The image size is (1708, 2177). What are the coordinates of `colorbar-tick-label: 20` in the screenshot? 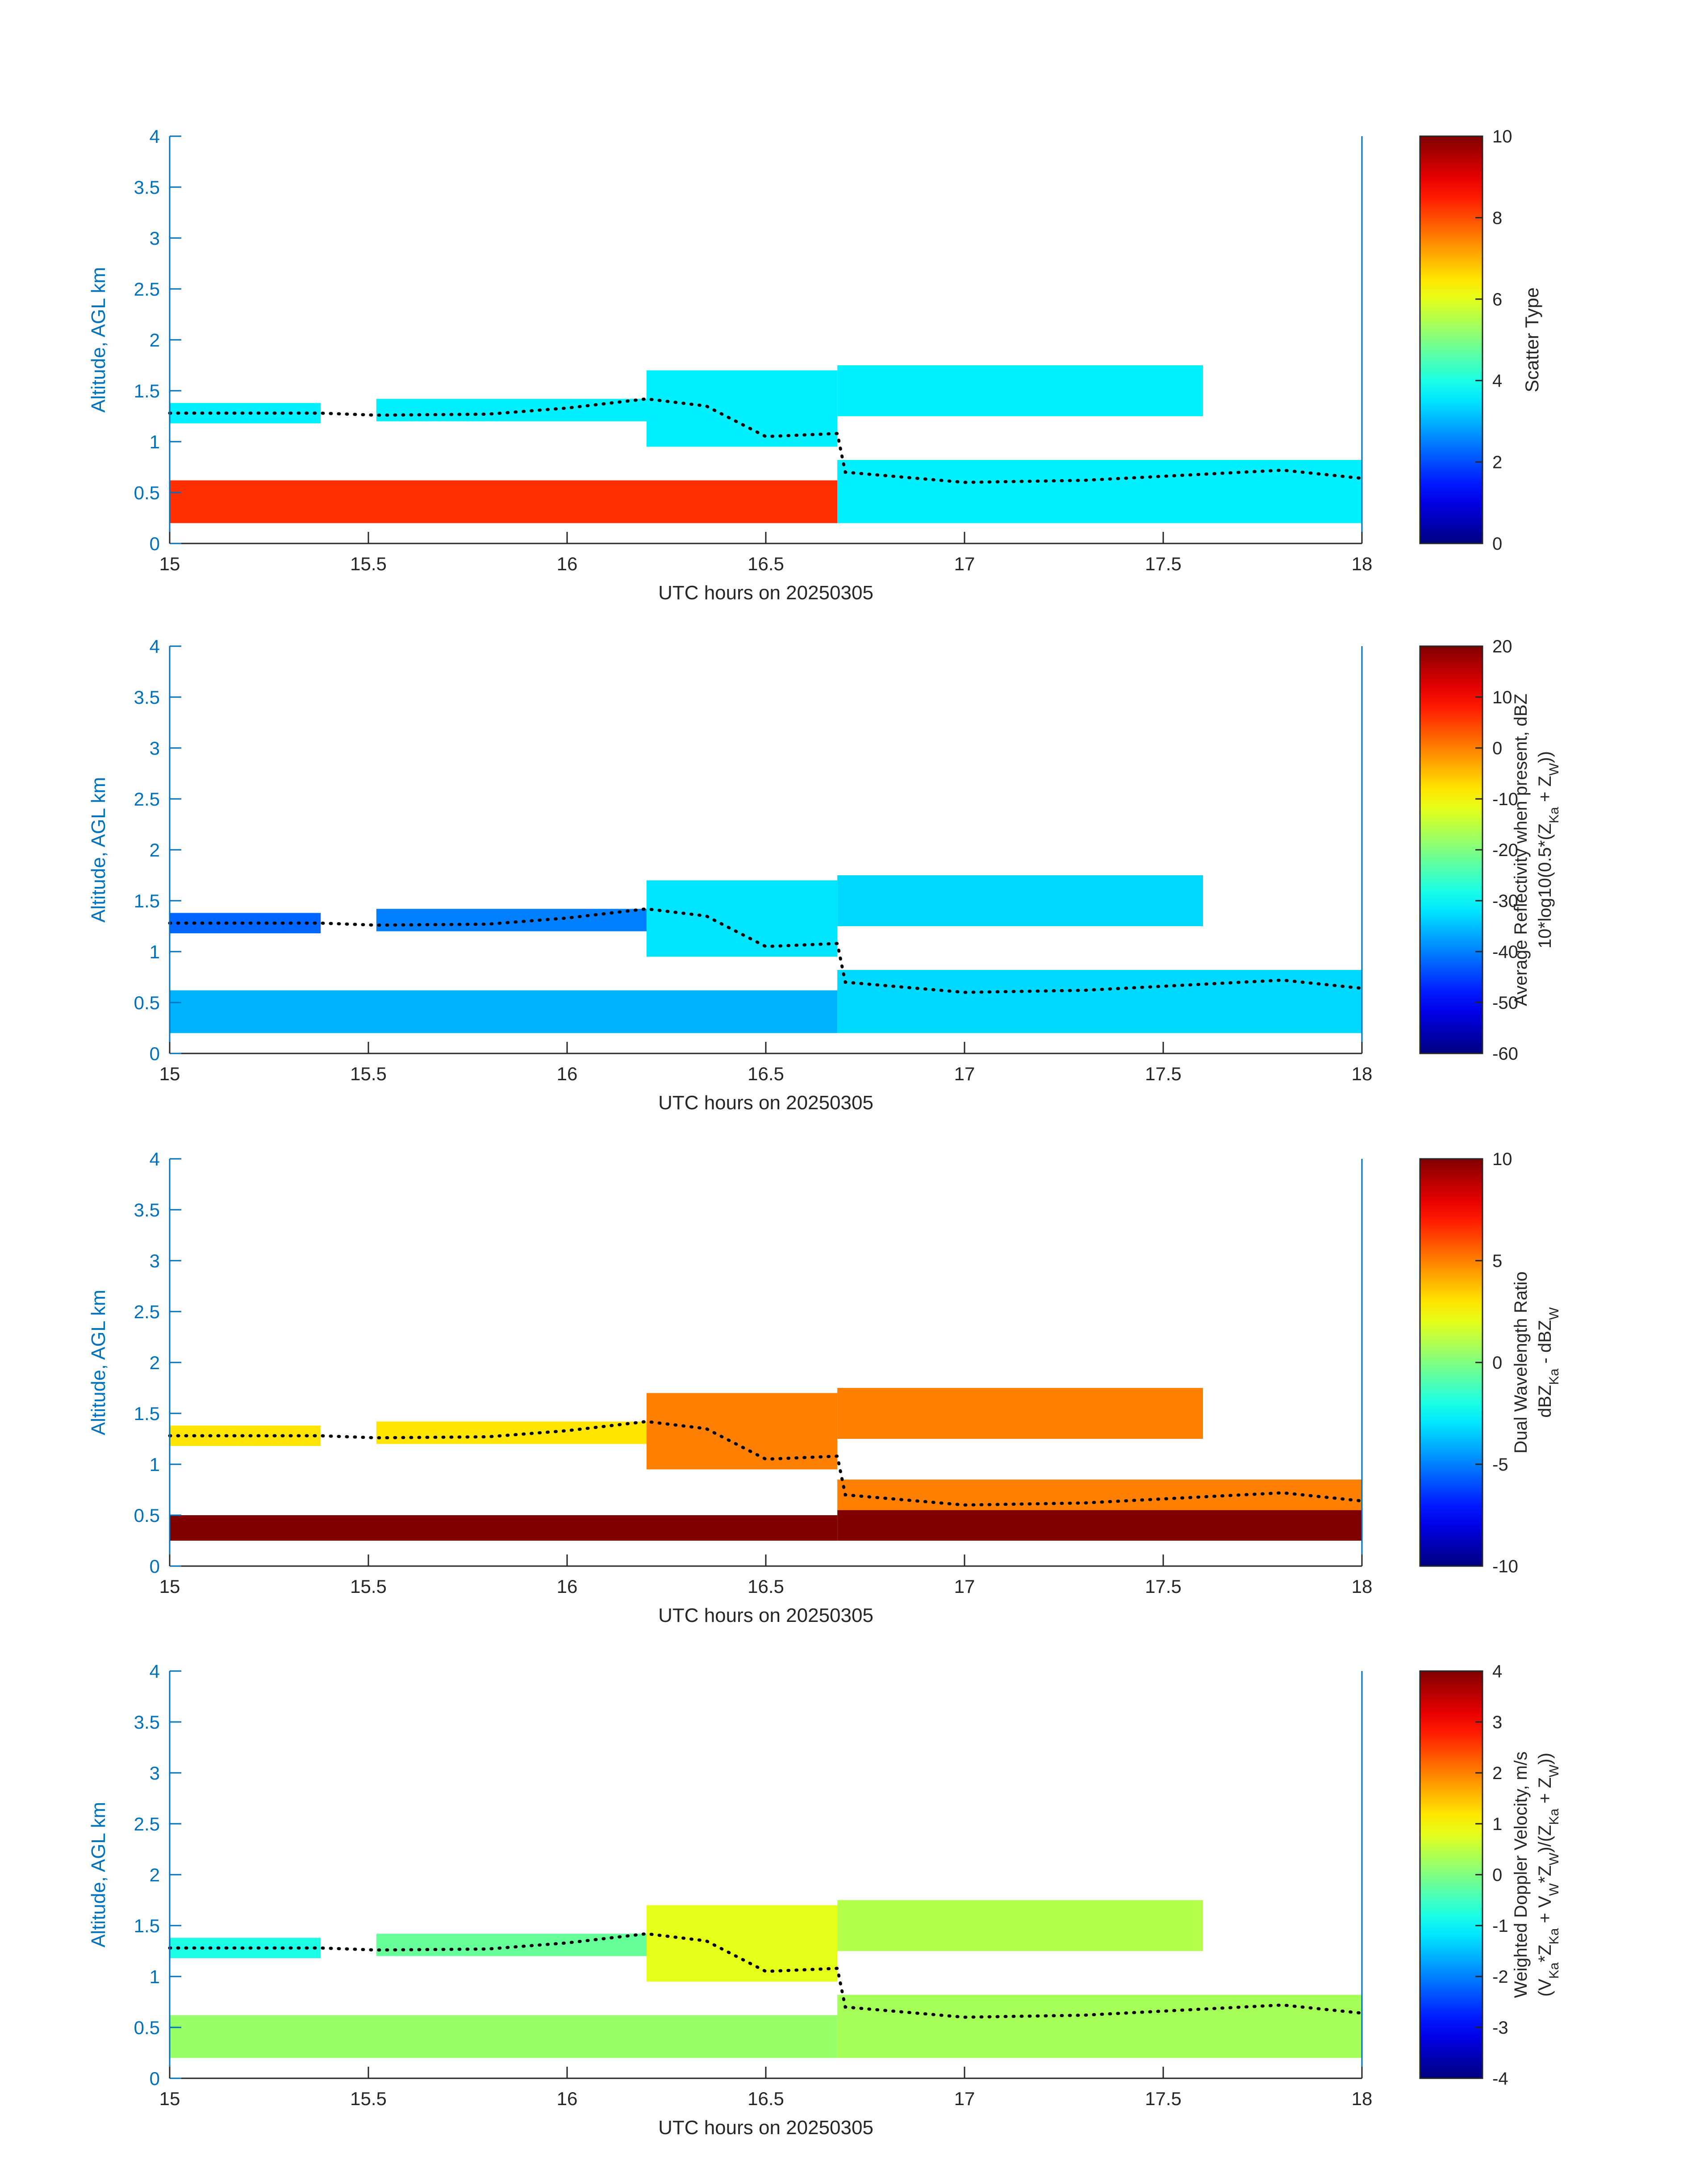 It's located at (1502, 646).